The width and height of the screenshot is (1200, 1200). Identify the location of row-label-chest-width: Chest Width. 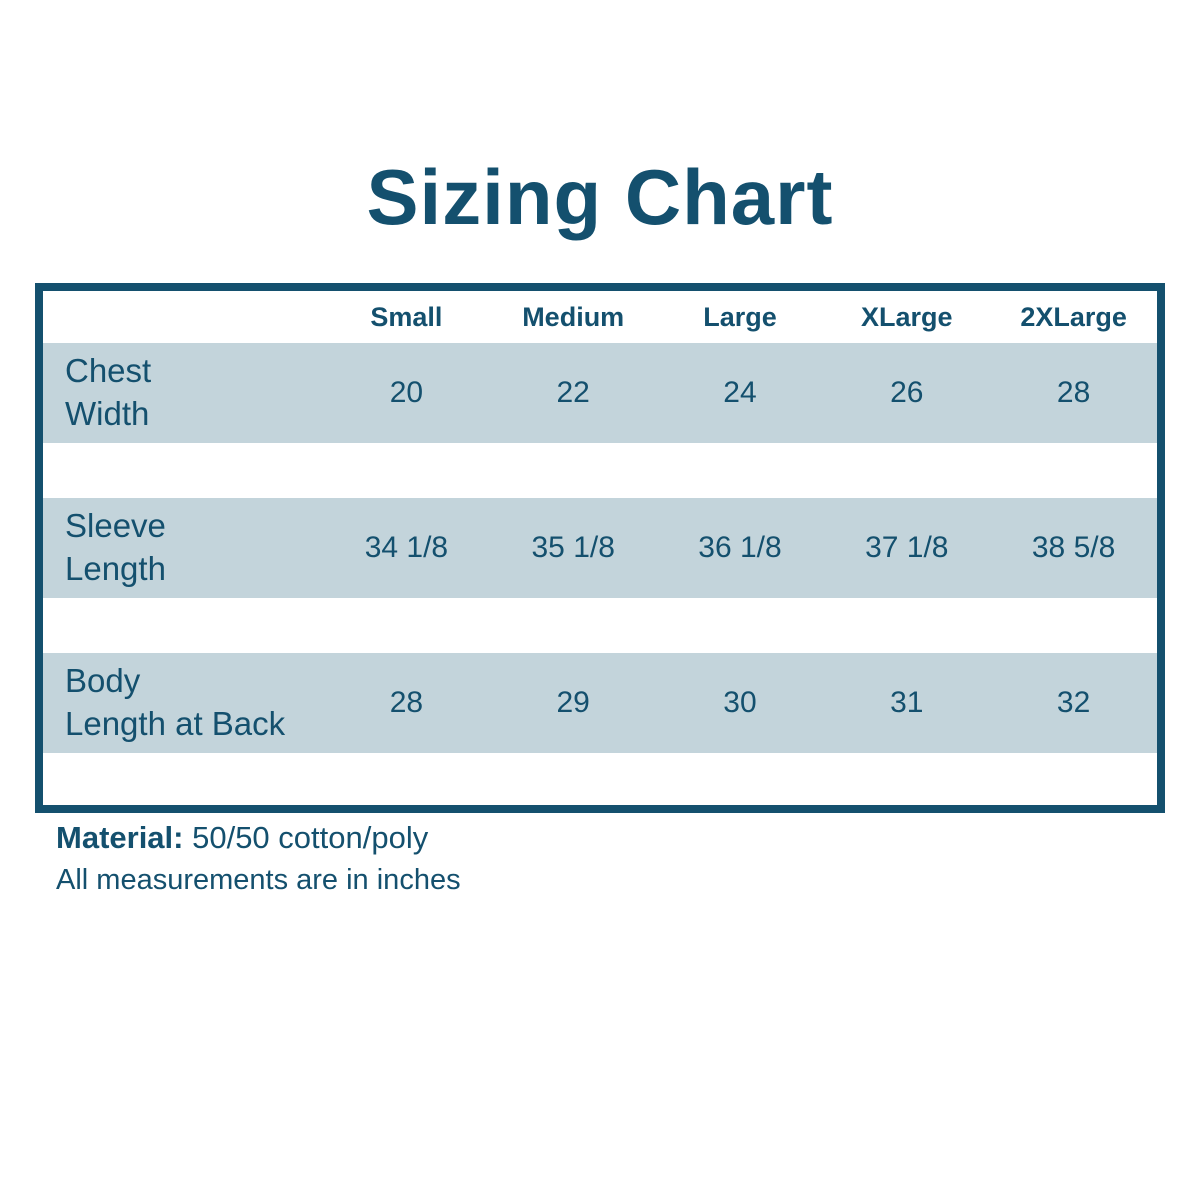
(108, 392).